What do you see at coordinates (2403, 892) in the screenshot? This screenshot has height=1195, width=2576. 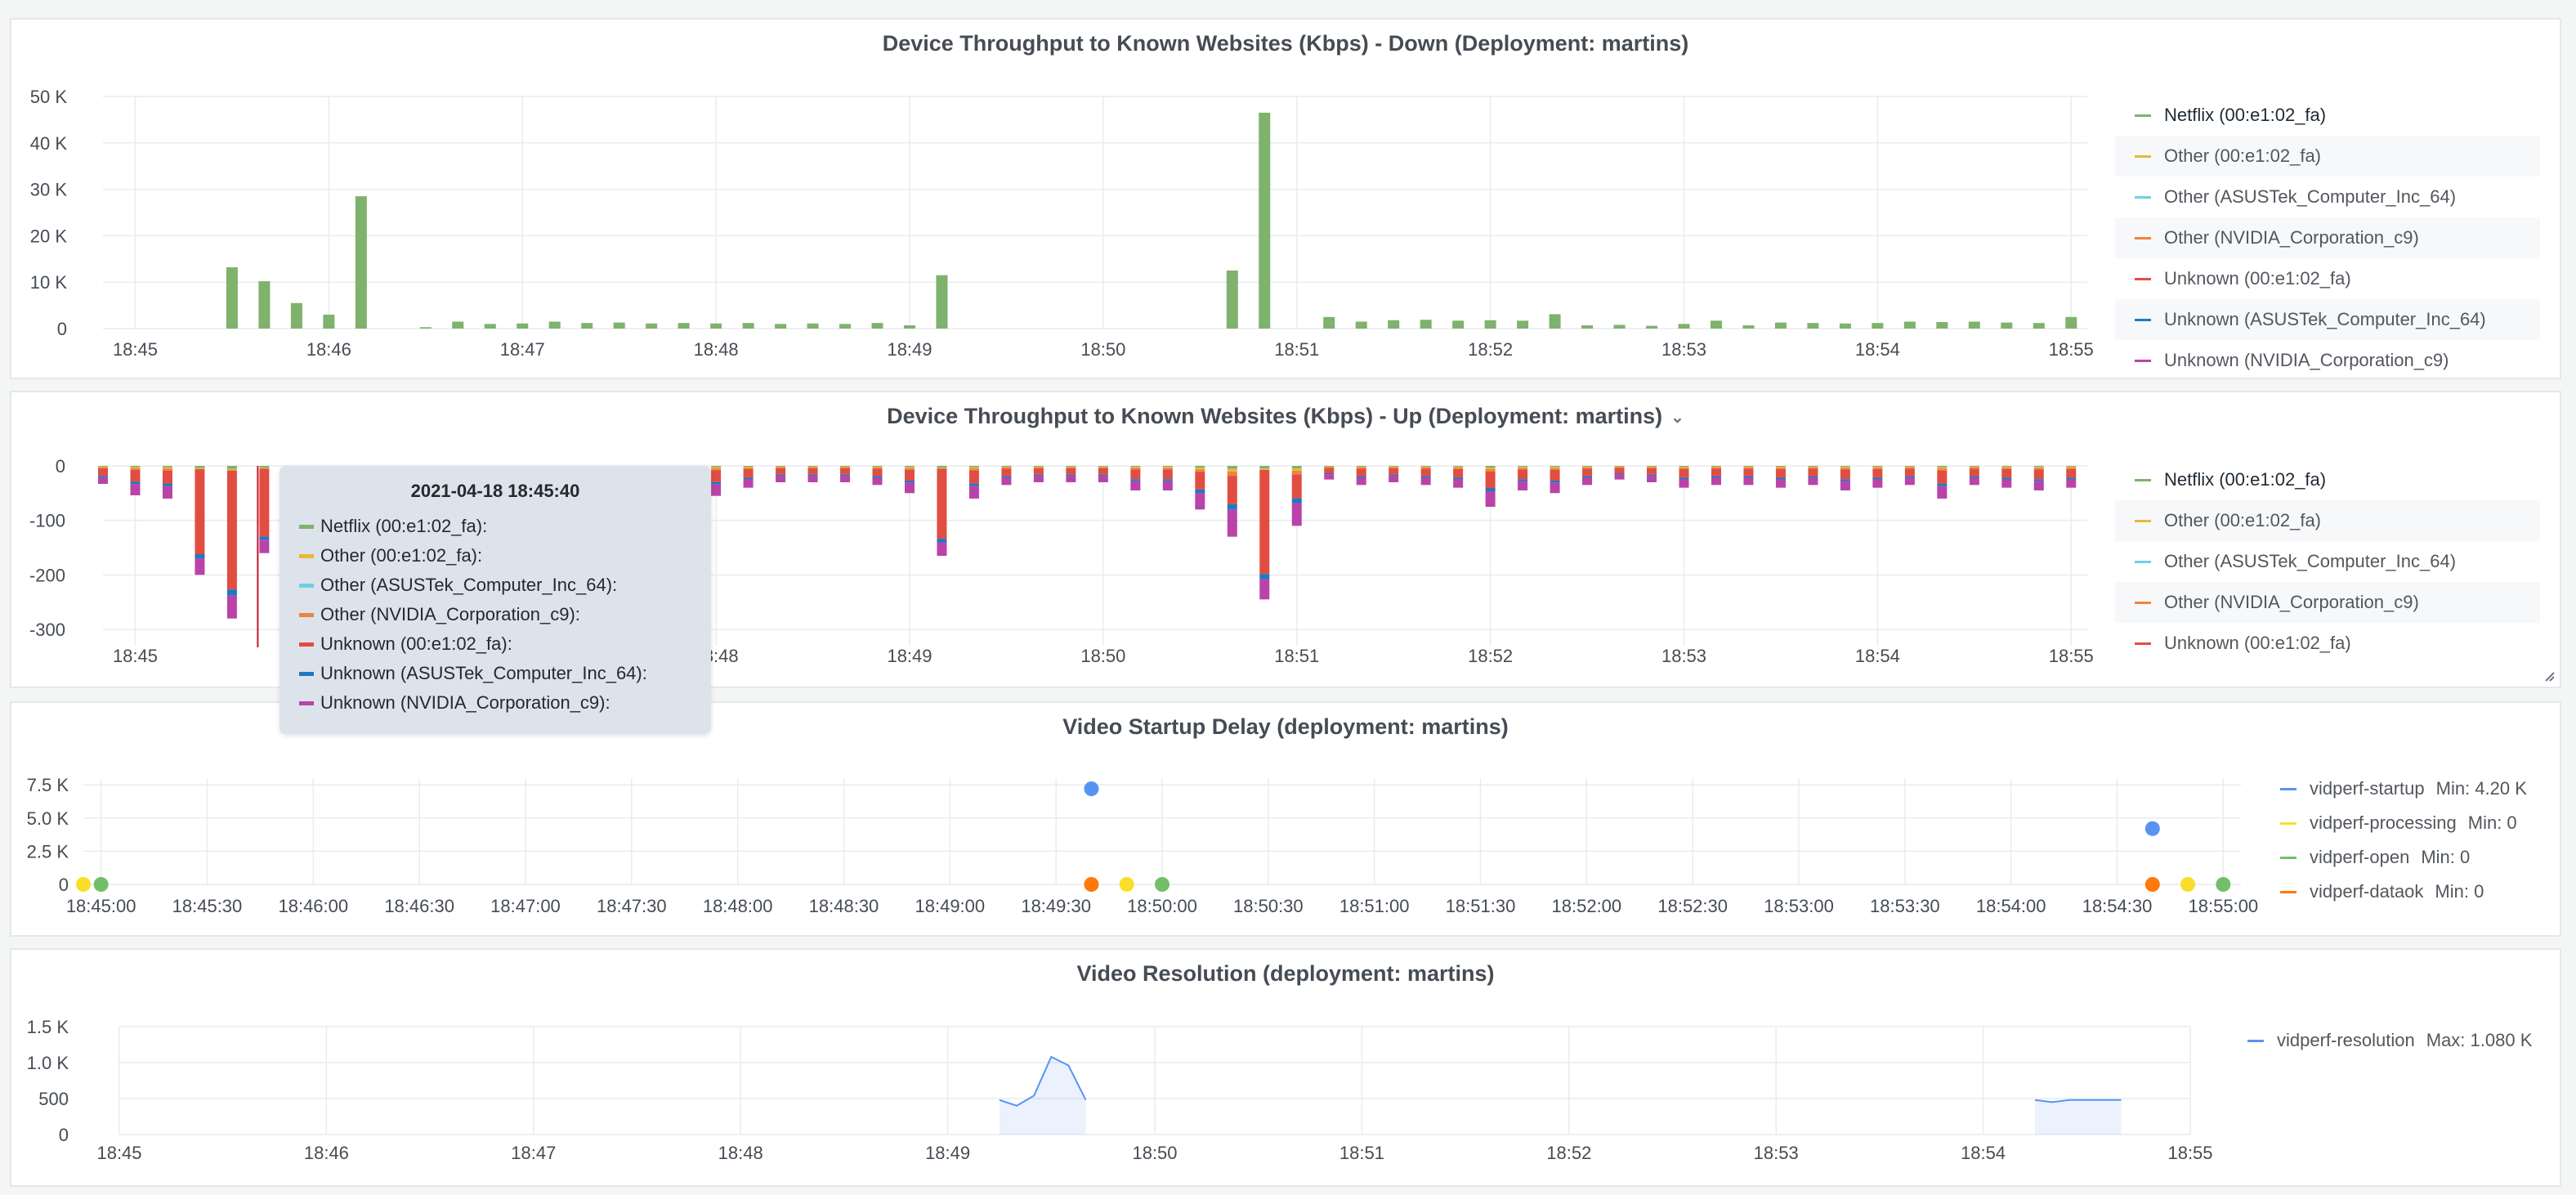 I see `legend-item: vidperf-dataok Min: 0` at bounding box center [2403, 892].